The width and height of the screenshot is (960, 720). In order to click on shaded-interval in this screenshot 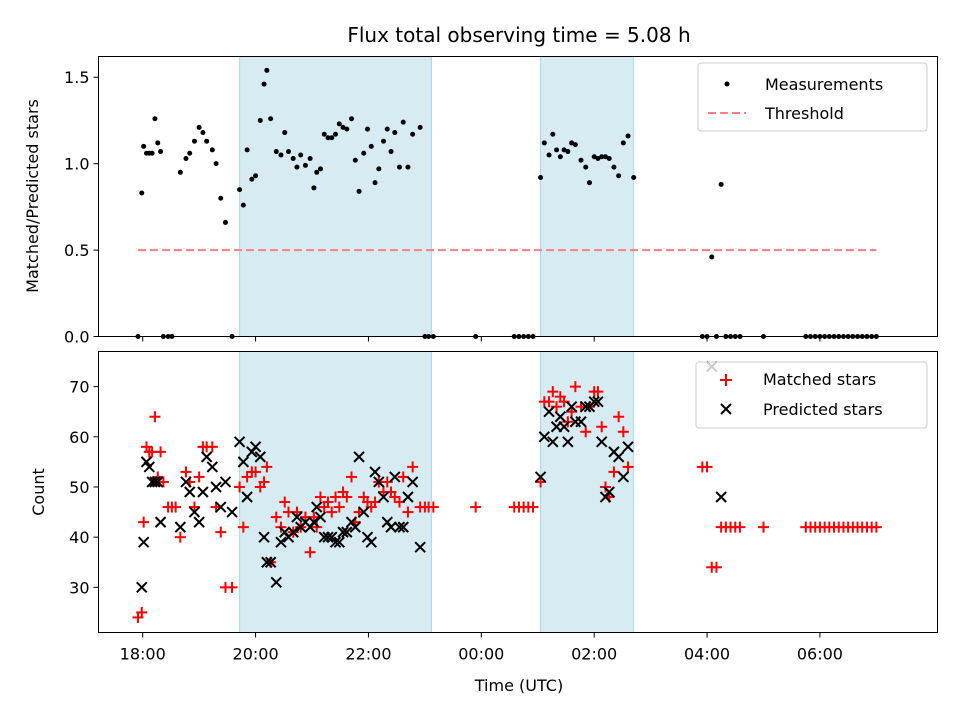, I will do `click(587, 196)`.